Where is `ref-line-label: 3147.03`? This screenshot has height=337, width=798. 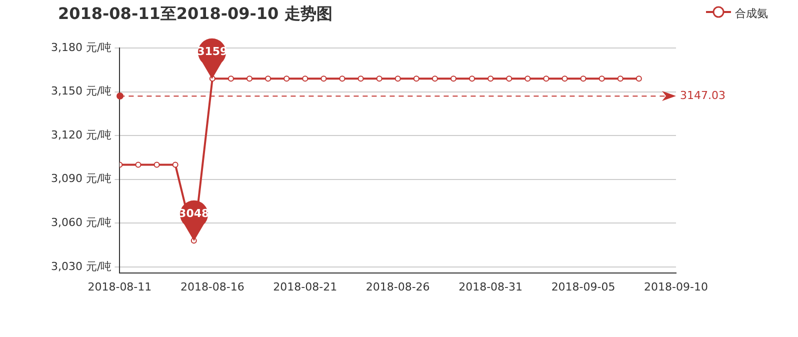 ref-line-label: 3147.03 is located at coordinates (703, 95).